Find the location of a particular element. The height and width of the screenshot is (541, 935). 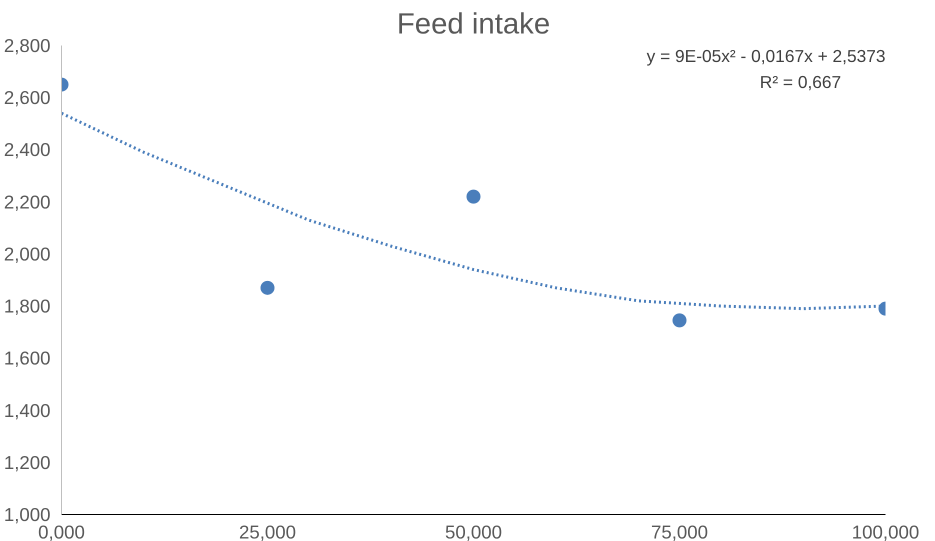

y-tick-label: 1,200 is located at coordinates (27, 462).